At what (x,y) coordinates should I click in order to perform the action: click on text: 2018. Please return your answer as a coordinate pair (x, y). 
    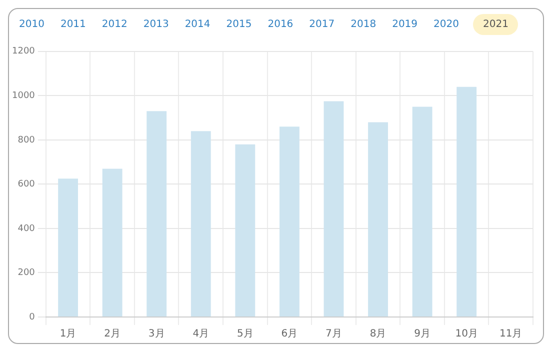
    Looking at the image, I should click on (364, 25).